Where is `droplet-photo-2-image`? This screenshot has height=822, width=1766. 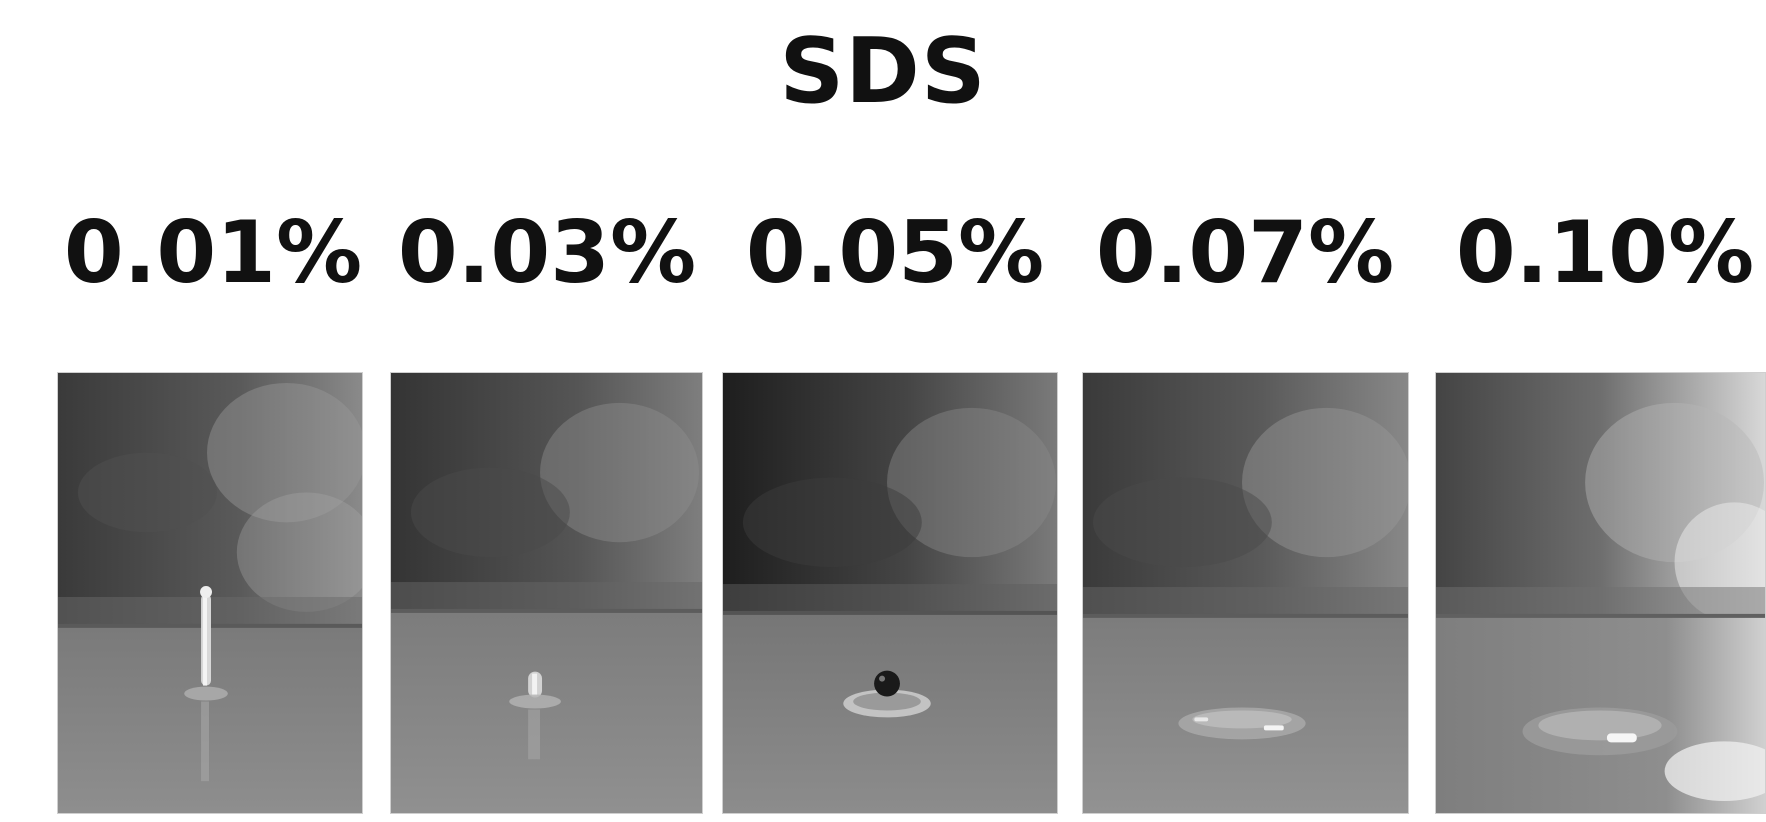
droplet-photo-2-image is located at coordinates (546, 593).